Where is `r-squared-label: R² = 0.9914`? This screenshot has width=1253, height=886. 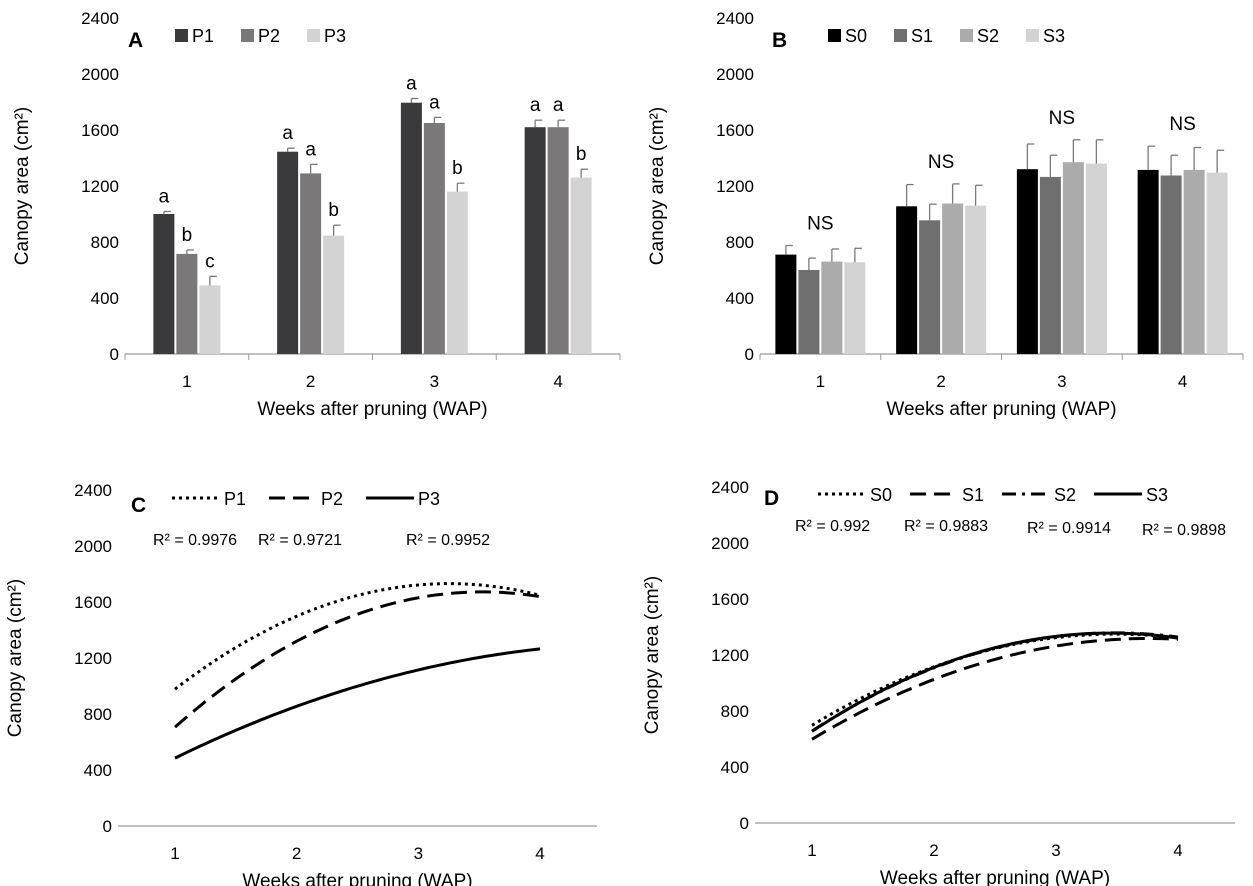 r-squared-label: R² = 0.9914 is located at coordinates (1069, 528).